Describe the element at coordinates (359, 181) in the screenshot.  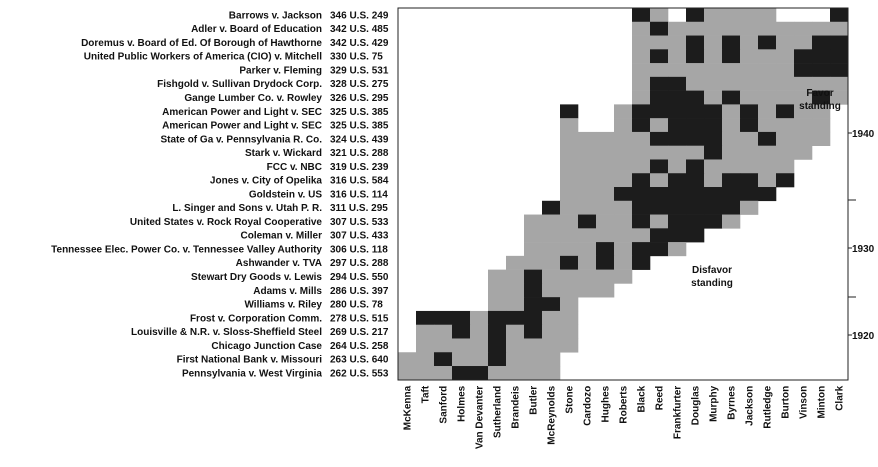
I see `case-citation-label: 316 U.S. 584` at that location.